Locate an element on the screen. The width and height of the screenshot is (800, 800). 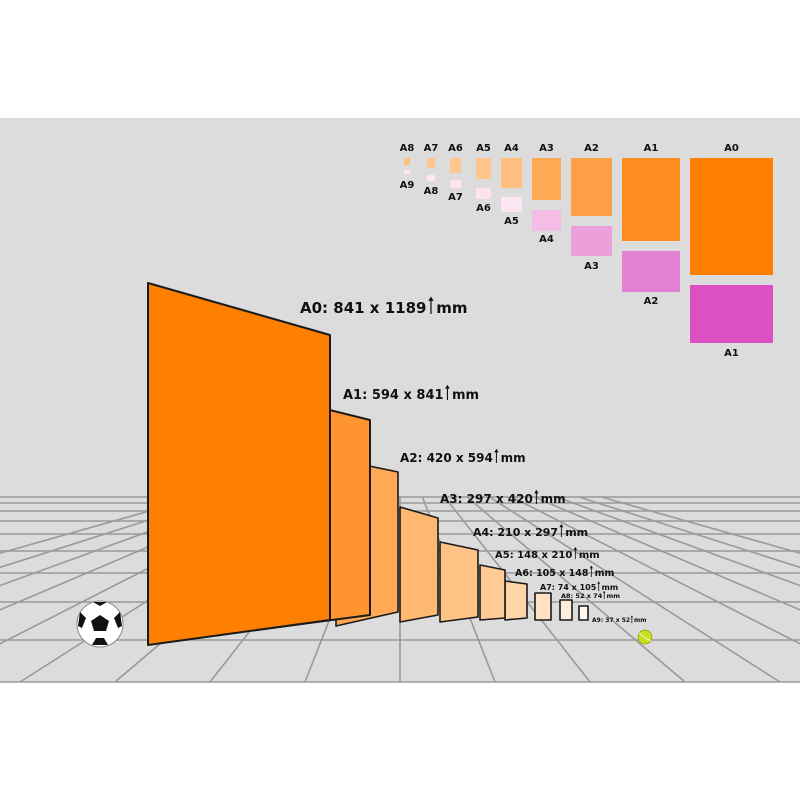
legend-column-a0: A0 A1 is located at coordinates (731, 251).